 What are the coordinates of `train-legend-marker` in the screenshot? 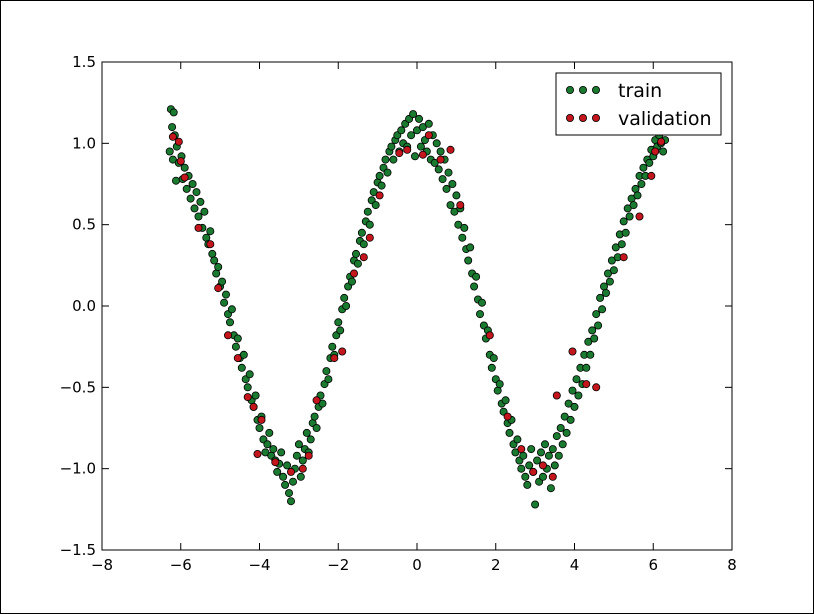 It's located at (583, 90).